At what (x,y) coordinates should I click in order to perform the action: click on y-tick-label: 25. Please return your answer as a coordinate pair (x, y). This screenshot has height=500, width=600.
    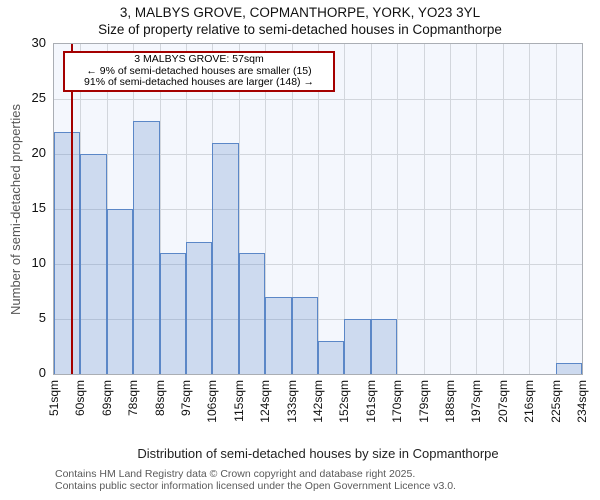
    Looking at the image, I should click on (38, 97).